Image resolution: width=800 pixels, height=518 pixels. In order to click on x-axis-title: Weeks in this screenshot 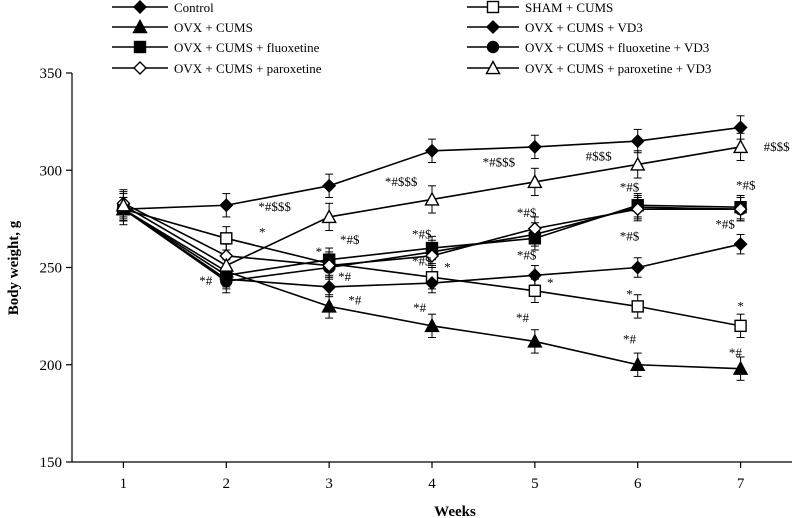, I will do `click(455, 511)`.